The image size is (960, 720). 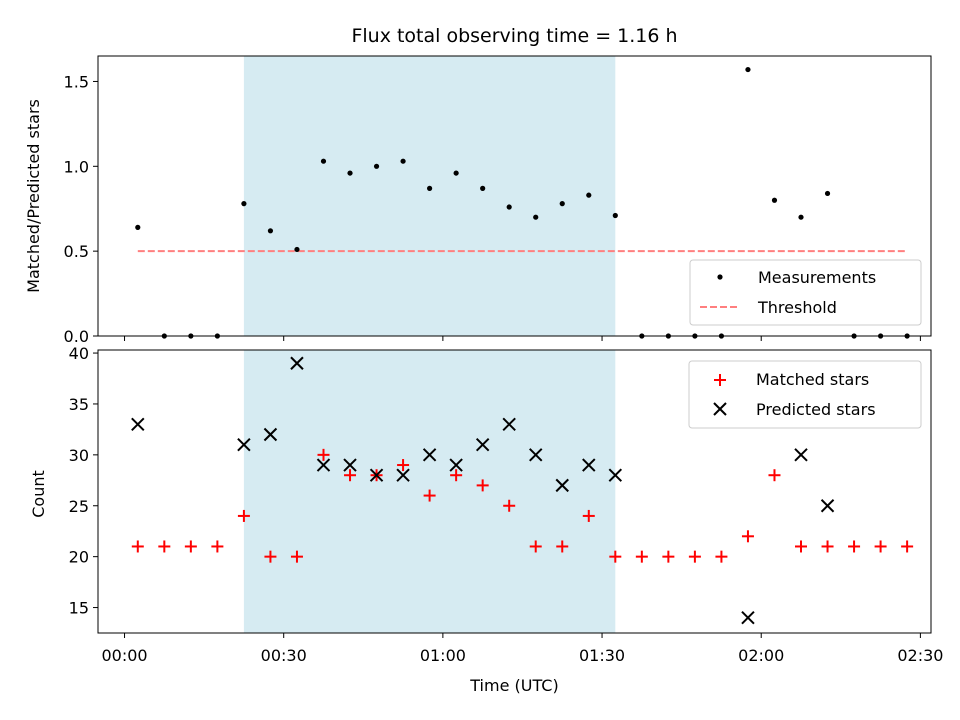 What do you see at coordinates (83, 481) in the screenshot?
I see `bottom-y-axis: 15 20 25 30 35 40` at bounding box center [83, 481].